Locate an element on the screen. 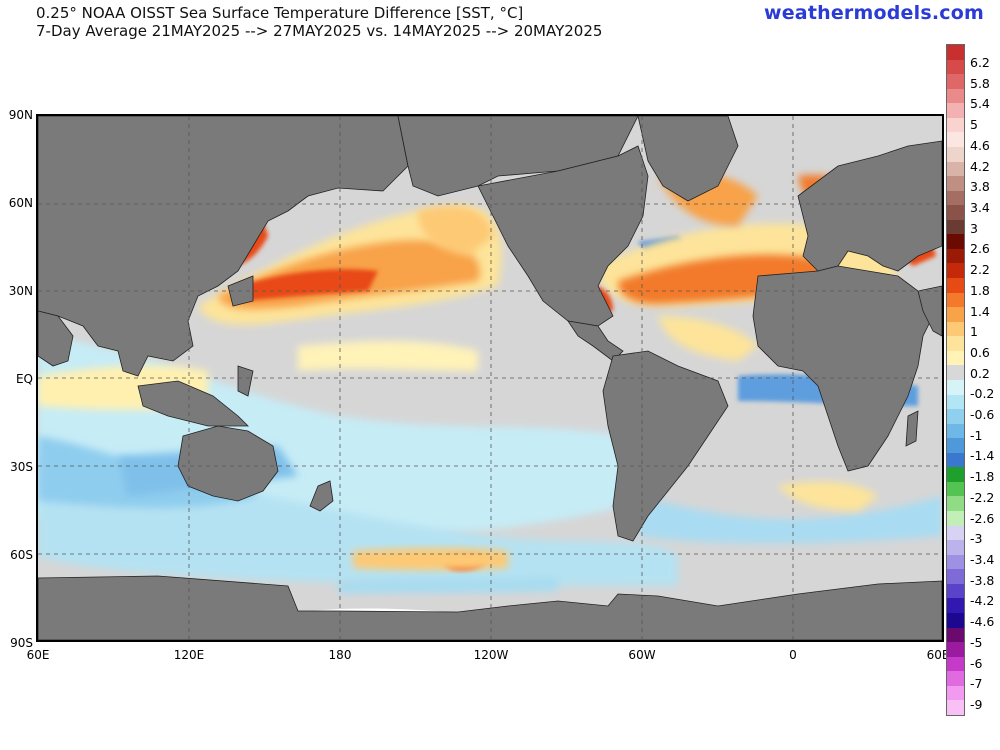 This screenshot has width=1000, height=750. color-scale-label: -7 is located at coordinates (976, 684).